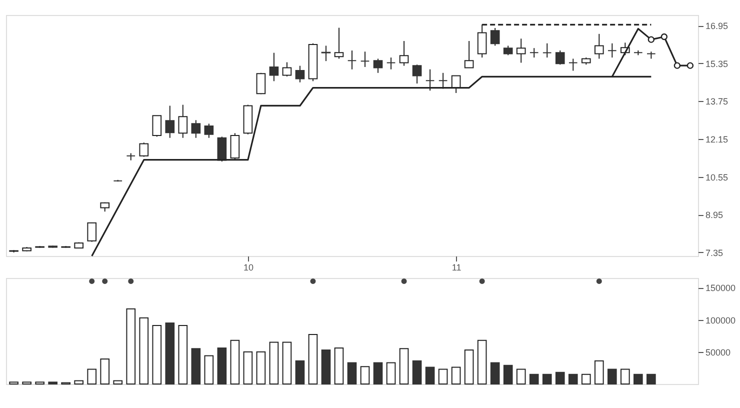 This screenshot has width=740, height=408. I want to click on y-tick-label: 150000, so click(721, 288).